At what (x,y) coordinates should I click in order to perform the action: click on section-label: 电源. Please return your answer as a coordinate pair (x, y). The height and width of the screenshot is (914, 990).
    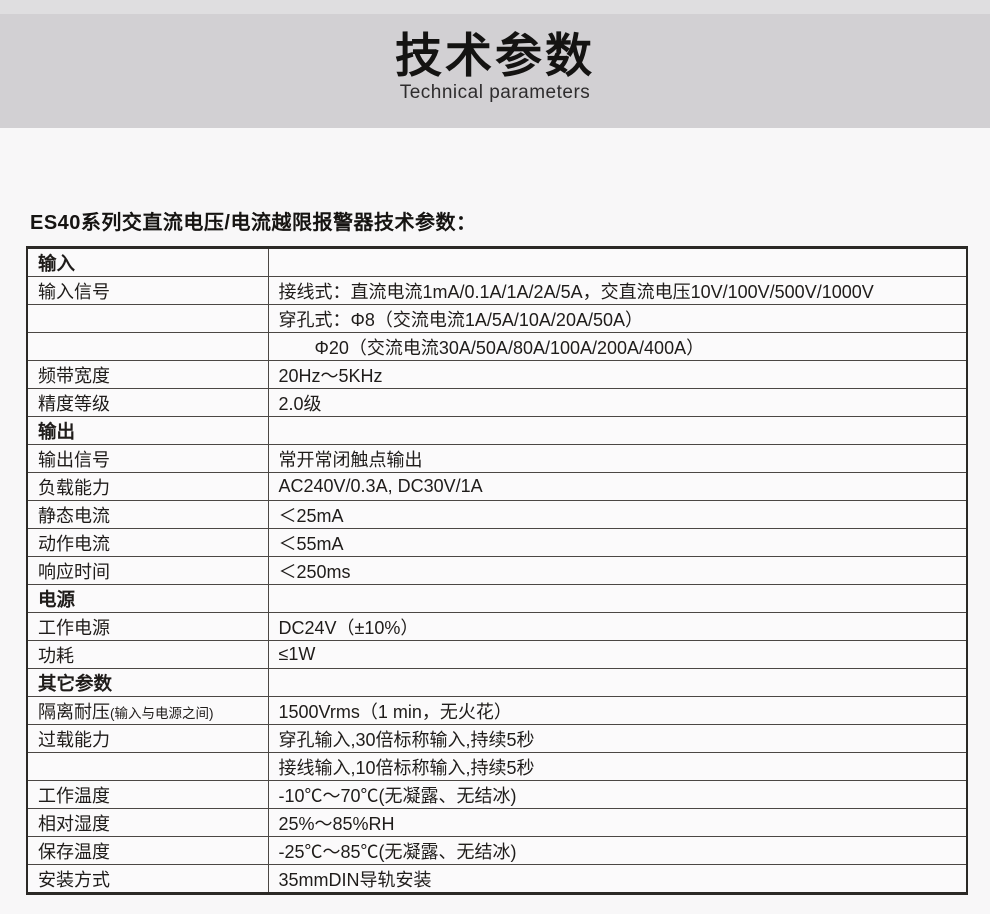
    Looking at the image, I should click on (147, 598).